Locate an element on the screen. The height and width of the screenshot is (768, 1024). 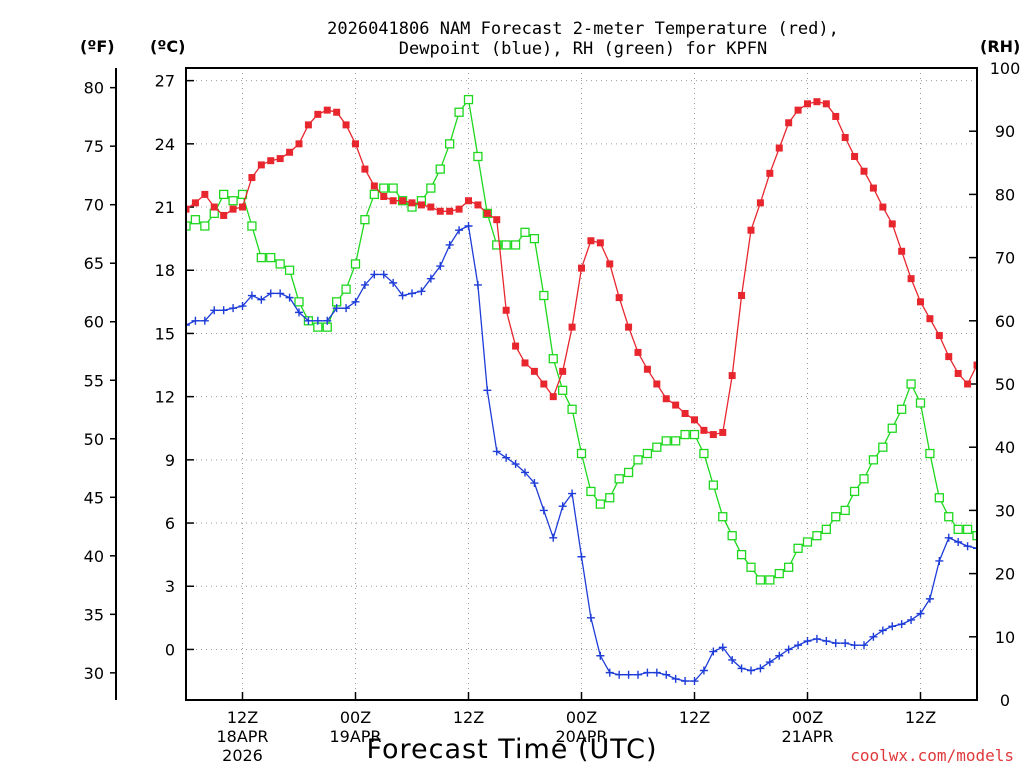
fahrenheit-tick-label: 60 is located at coordinates (94, 322).